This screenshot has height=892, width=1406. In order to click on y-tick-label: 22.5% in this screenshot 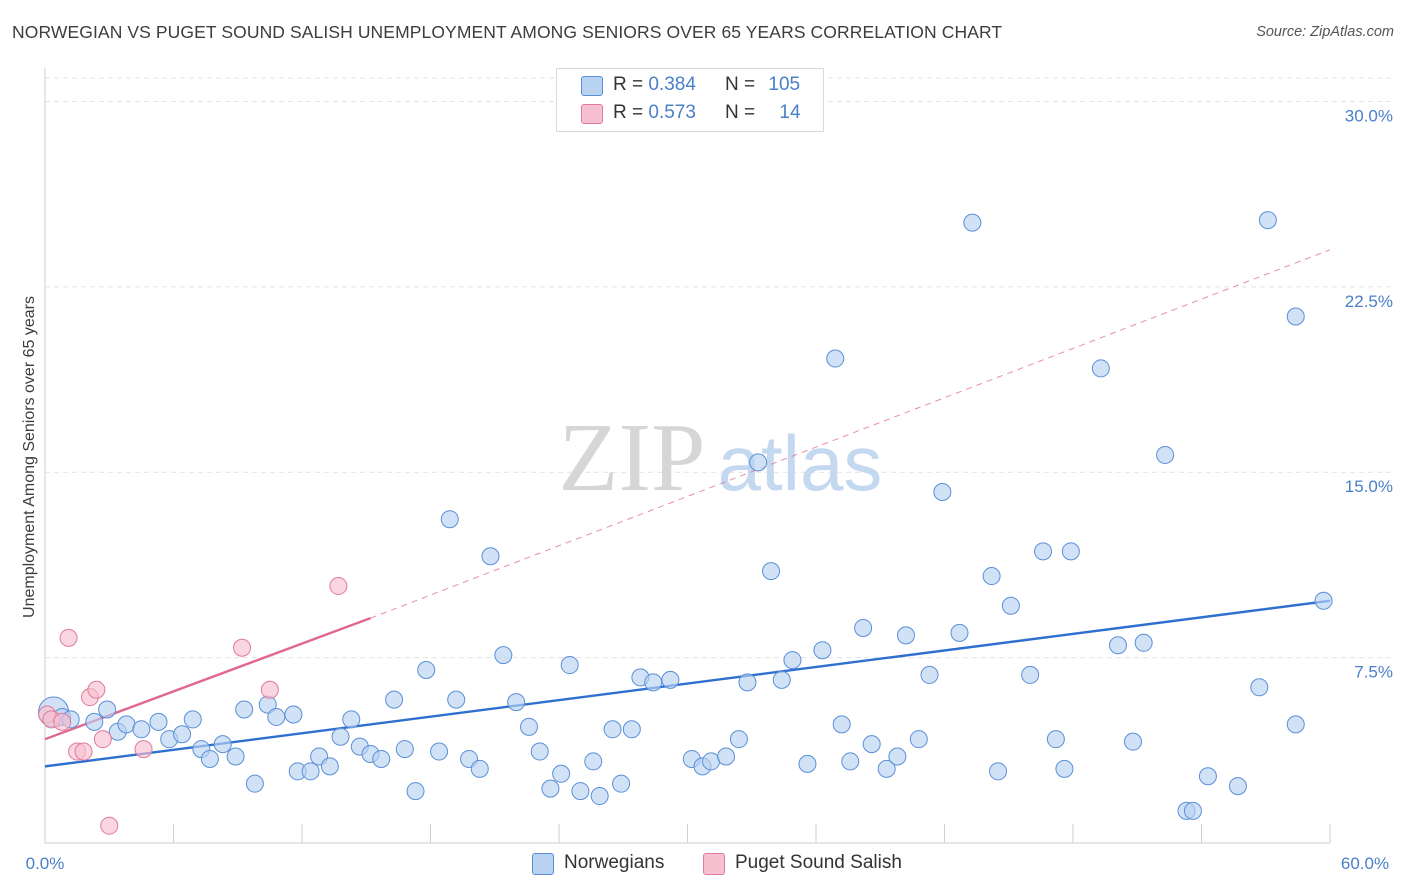, I will do `click(1369, 301)`.